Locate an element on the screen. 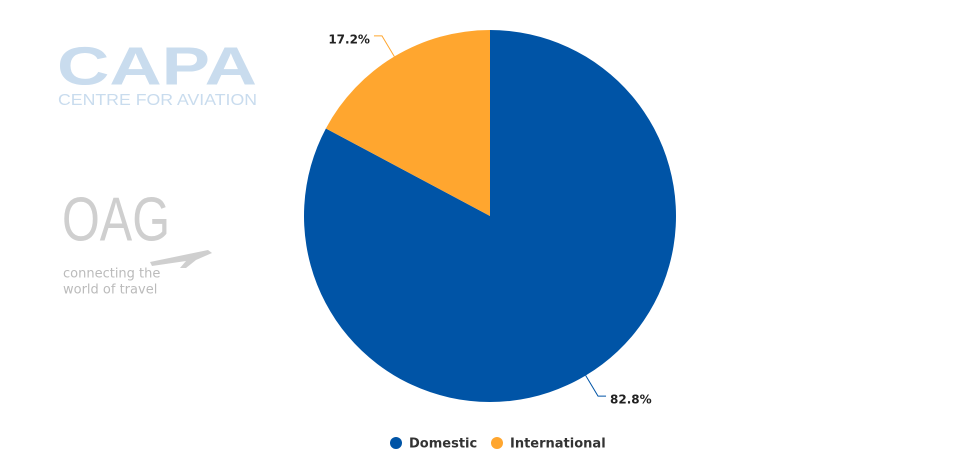 The height and width of the screenshot is (468, 958). oag-logo-text: OAG is located at coordinates (116, 219).